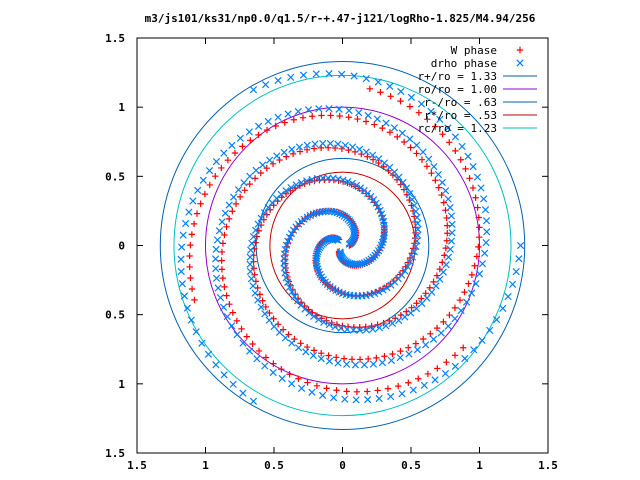 This screenshot has height=480, width=640. What do you see at coordinates (474, 50) in the screenshot?
I see `legend-label-0: W phase` at bounding box center [474, 50].